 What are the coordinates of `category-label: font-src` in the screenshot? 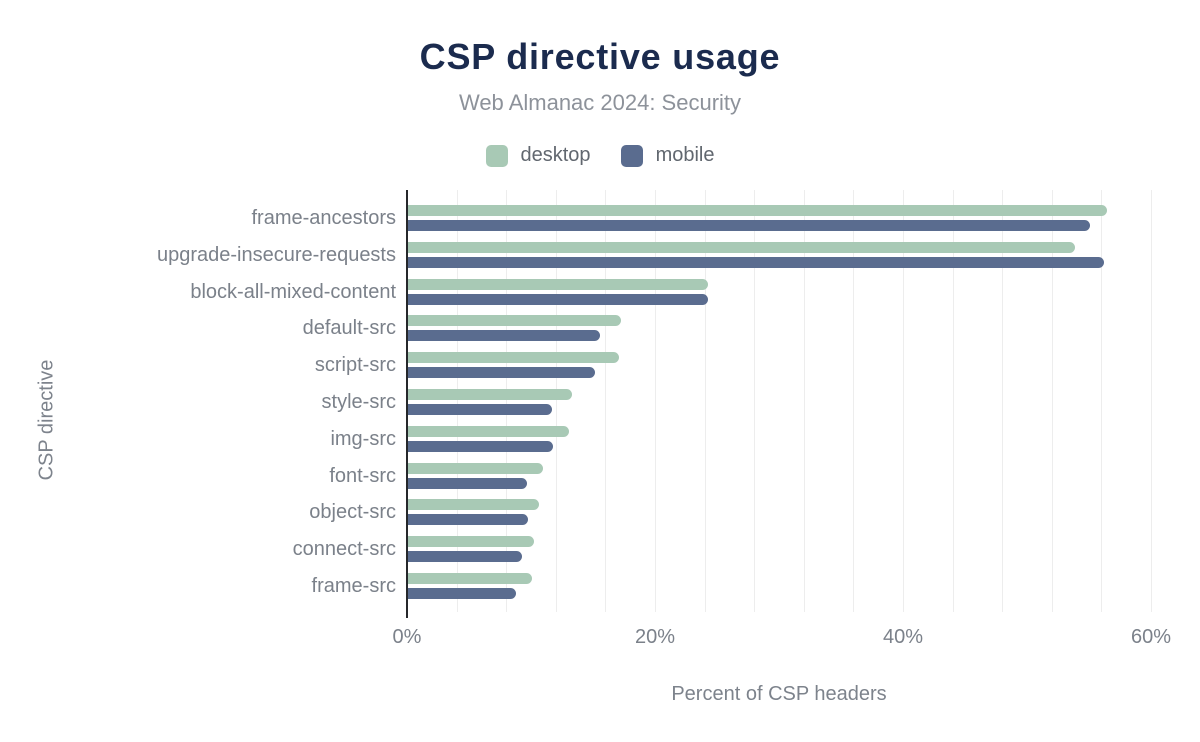 It's located at (362, 475).